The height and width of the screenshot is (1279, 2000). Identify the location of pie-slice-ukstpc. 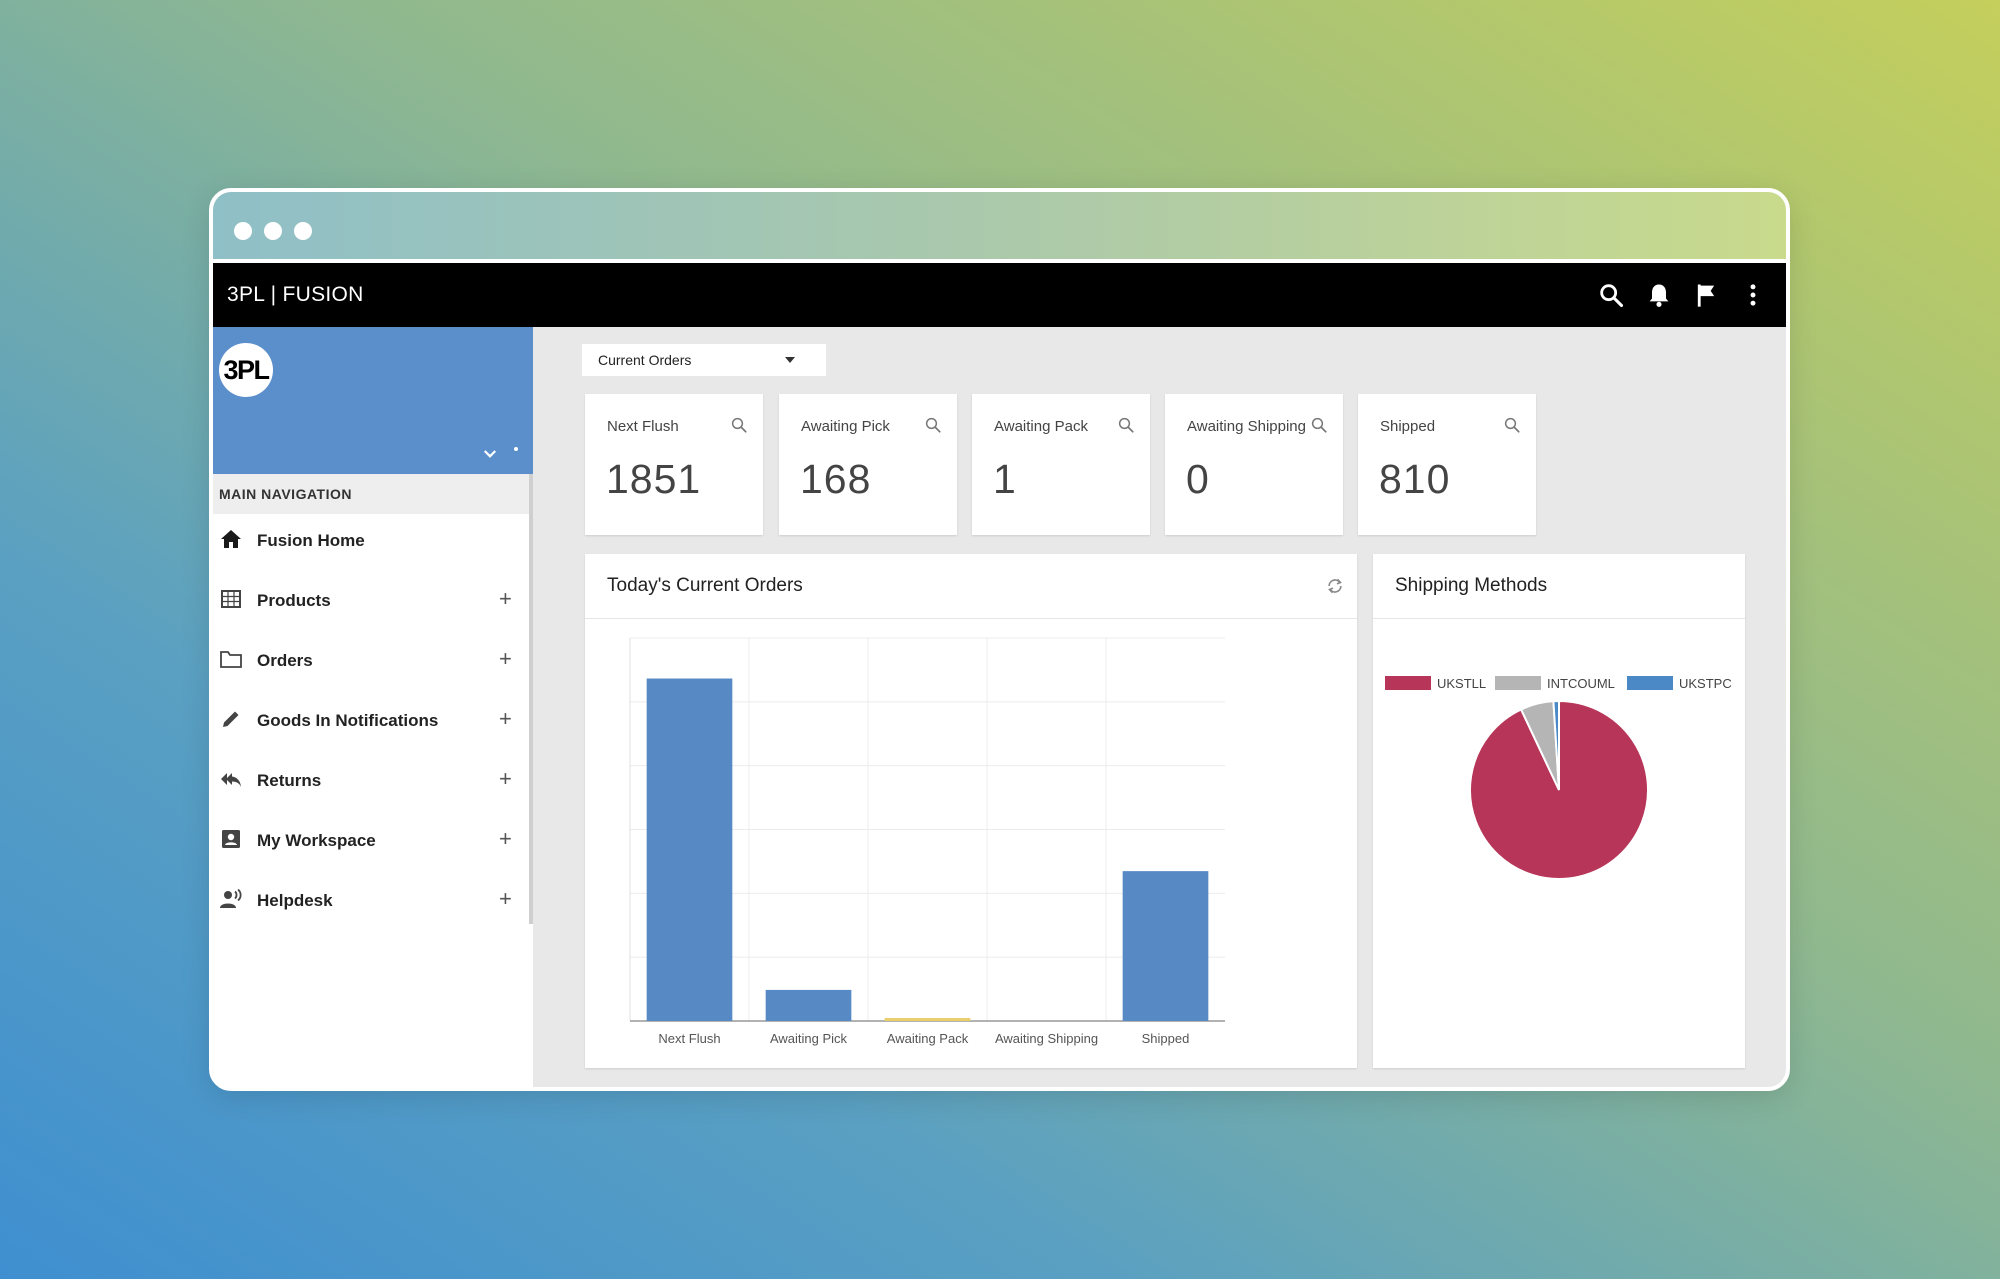
(1556, 745).